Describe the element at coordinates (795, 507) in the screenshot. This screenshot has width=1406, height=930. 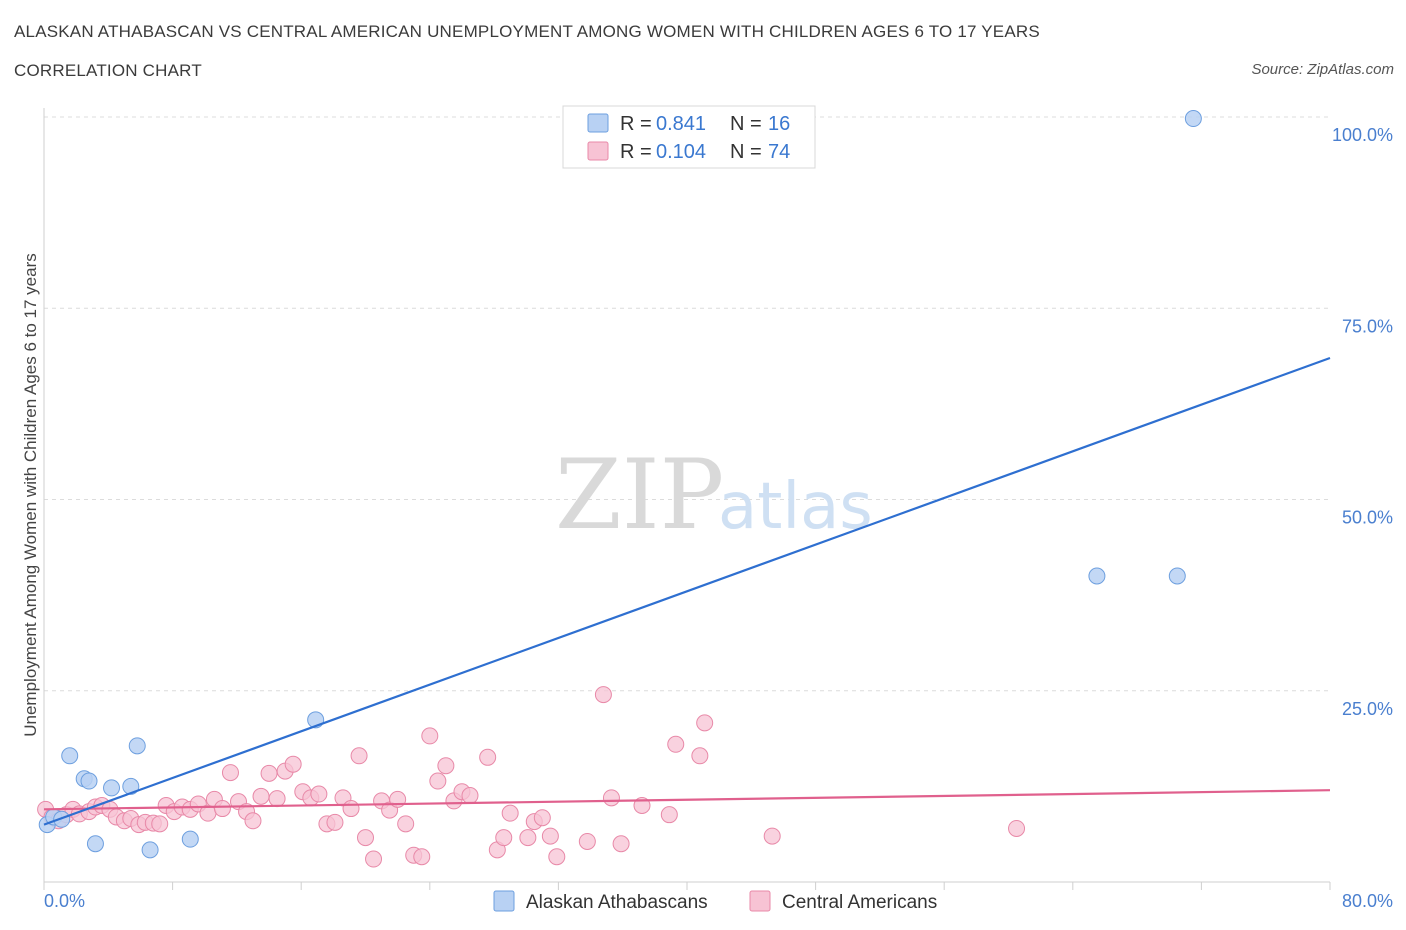
I see `watermark-atlas: atlas` at that location.